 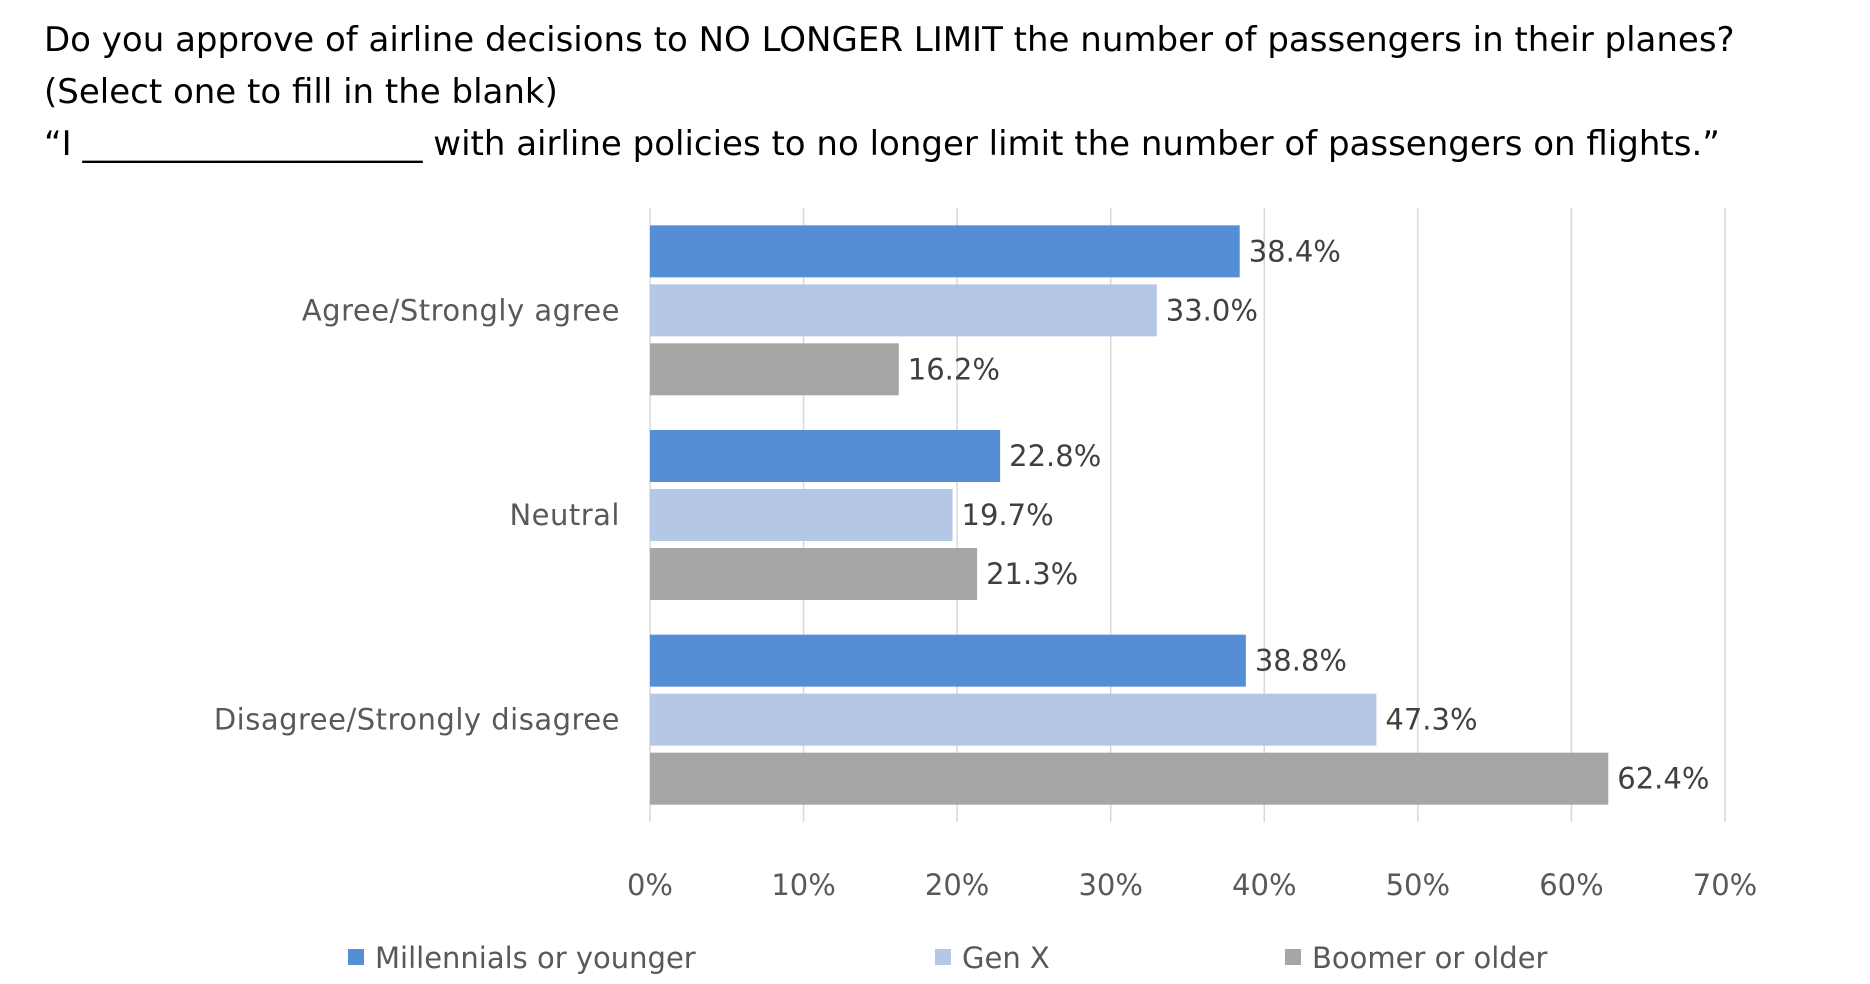 What do you see at coordinates (1110, 885) in the screenshot?
I see `x-tick-label: 30%` at bounding box center [1110, 885].